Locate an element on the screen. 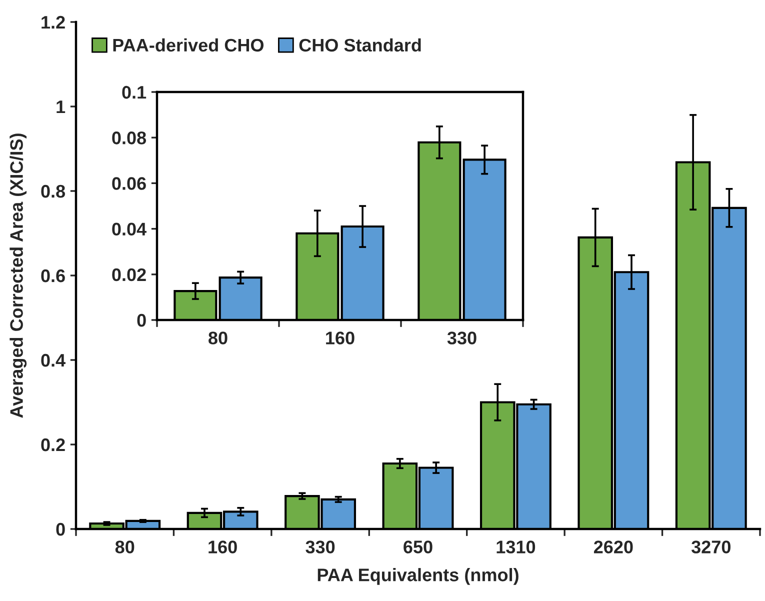 This screenshot has width=765, height=601. x-tick-label: 2620 is located at coordinates (613, 547).